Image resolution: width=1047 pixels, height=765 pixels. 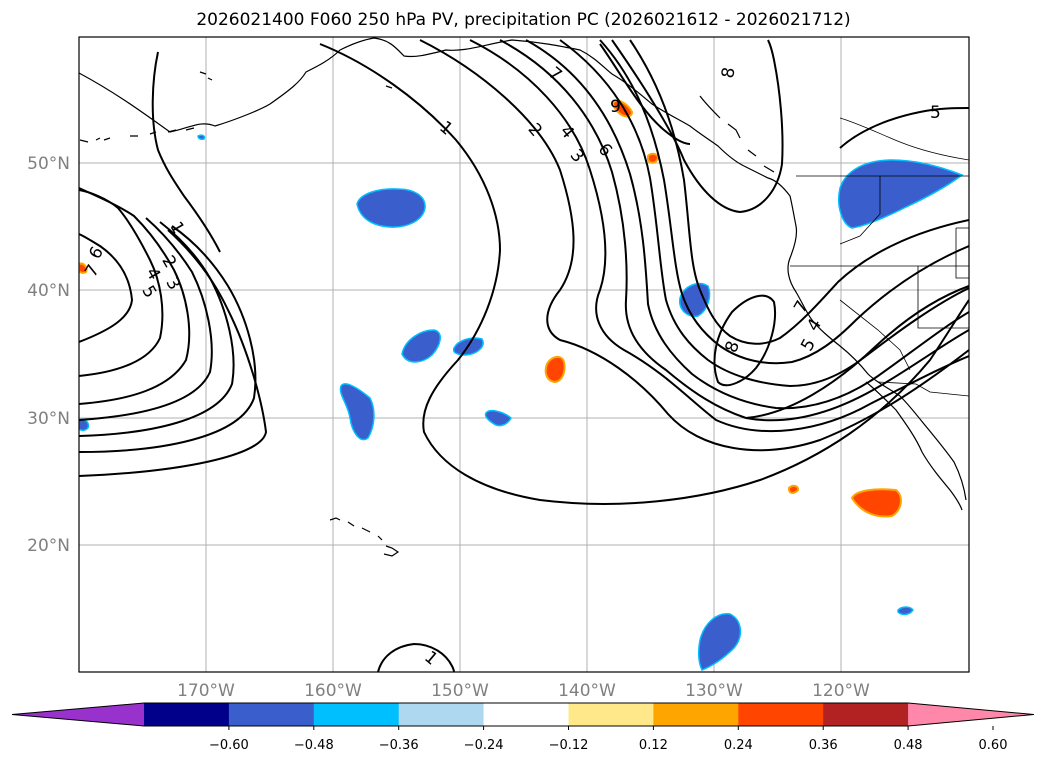 I want to click on contour-label: 9, so click(x=615, y=107).